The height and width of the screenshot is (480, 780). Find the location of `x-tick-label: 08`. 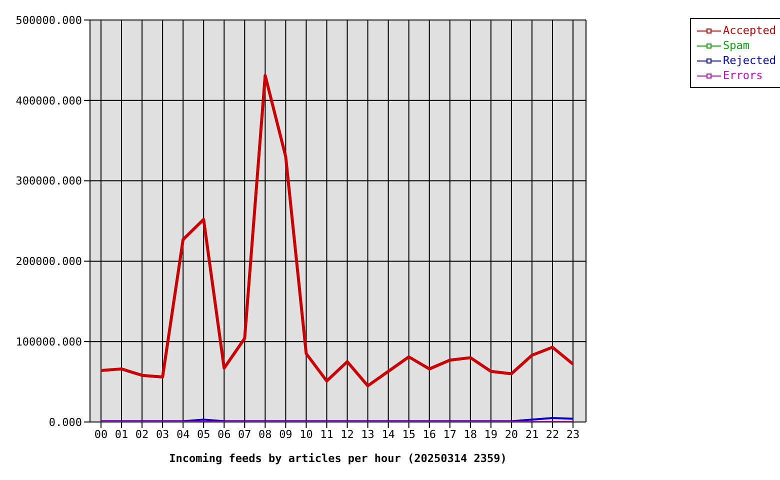

x-tick-label: 08 is located at coordinates (265, 434).